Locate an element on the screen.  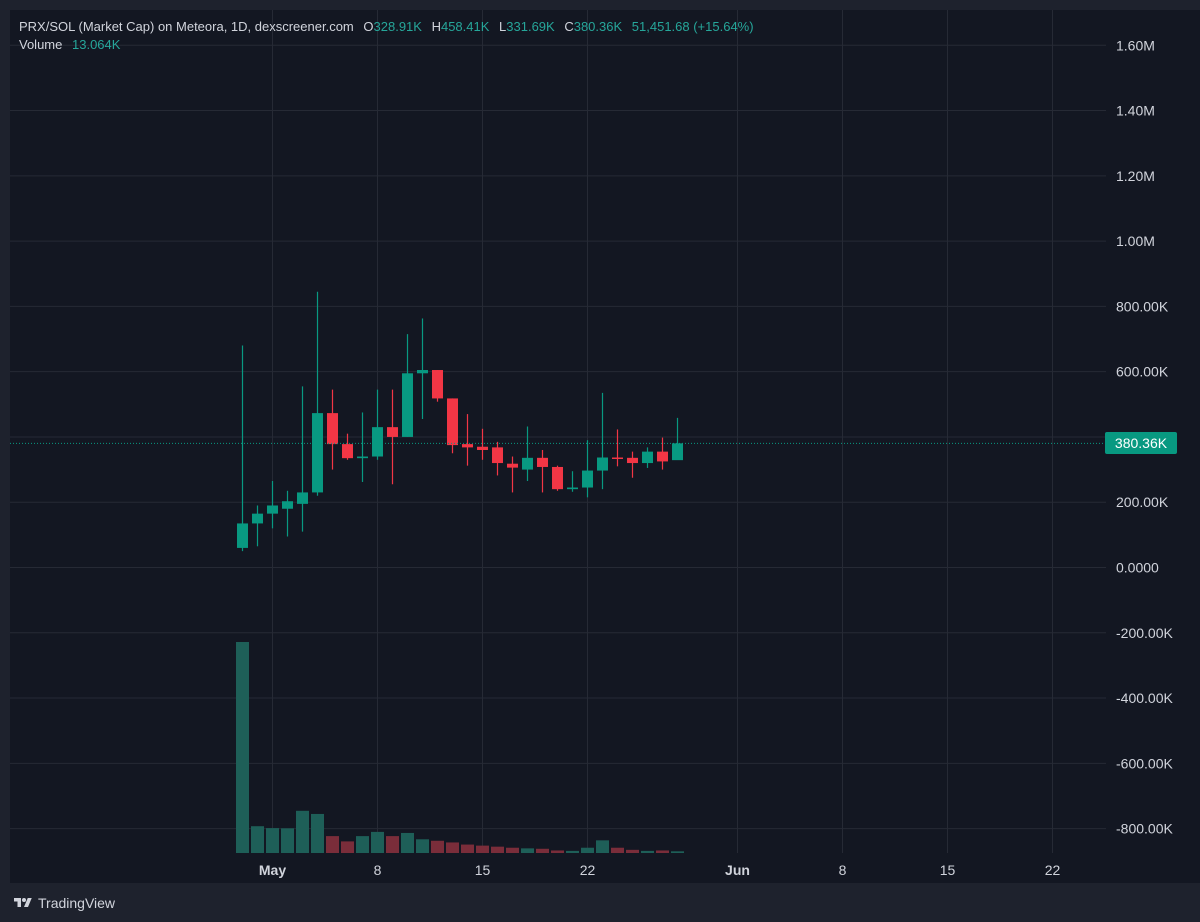
tradingview-brand: TradingView is located at coordinates (63, 903).